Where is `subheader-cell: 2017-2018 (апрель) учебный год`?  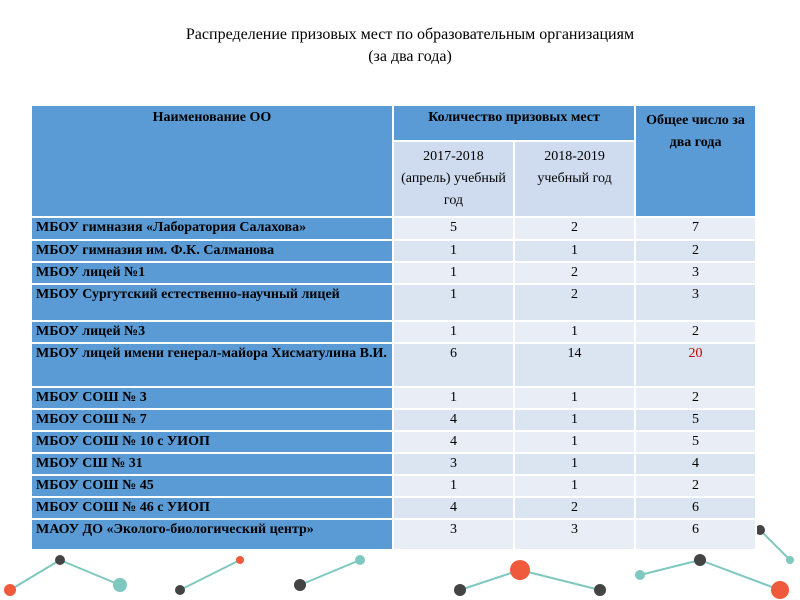 subheader-cell: 2017-2018 (апрель) учебный год is located at coordinates (453, 179).